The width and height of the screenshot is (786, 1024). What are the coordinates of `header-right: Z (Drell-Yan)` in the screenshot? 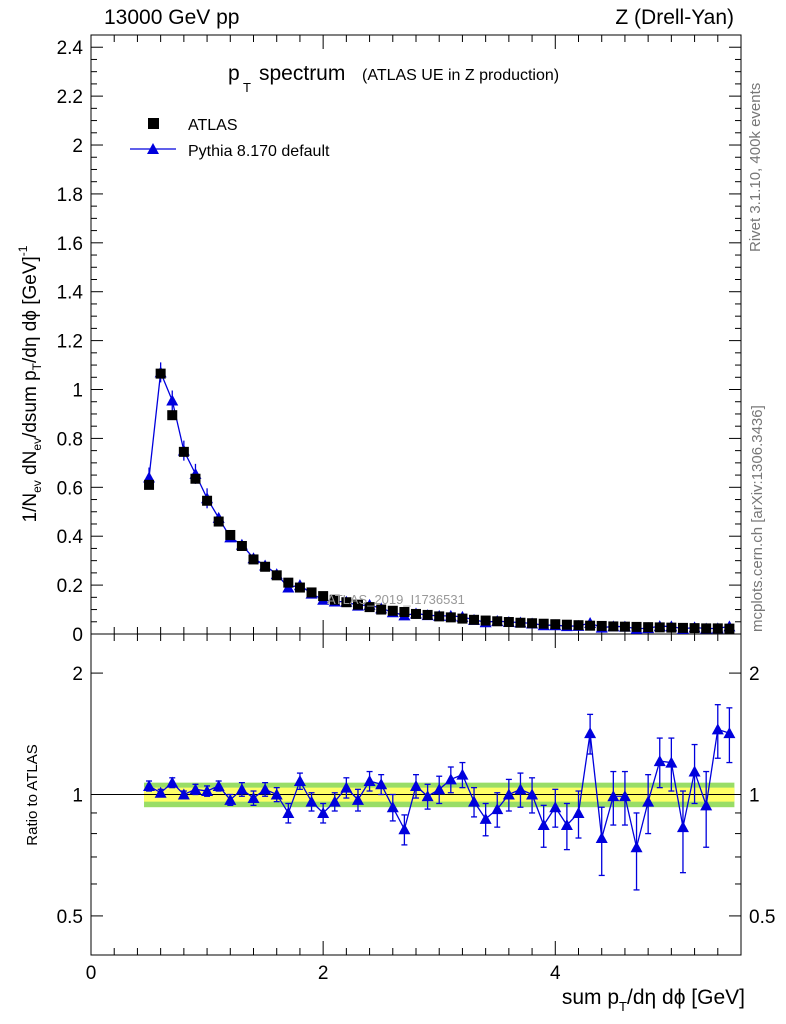 It's located at (674, 17).